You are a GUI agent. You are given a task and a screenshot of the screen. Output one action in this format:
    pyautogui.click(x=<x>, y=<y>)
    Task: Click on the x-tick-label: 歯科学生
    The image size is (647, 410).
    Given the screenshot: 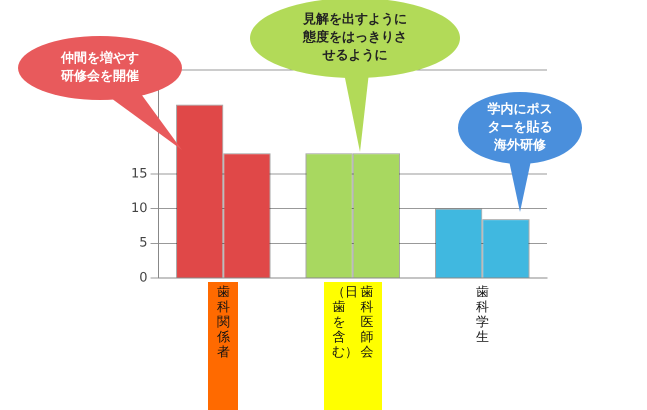 What is the action you would take?
    pyautogui.click(x=482, y=315)
    